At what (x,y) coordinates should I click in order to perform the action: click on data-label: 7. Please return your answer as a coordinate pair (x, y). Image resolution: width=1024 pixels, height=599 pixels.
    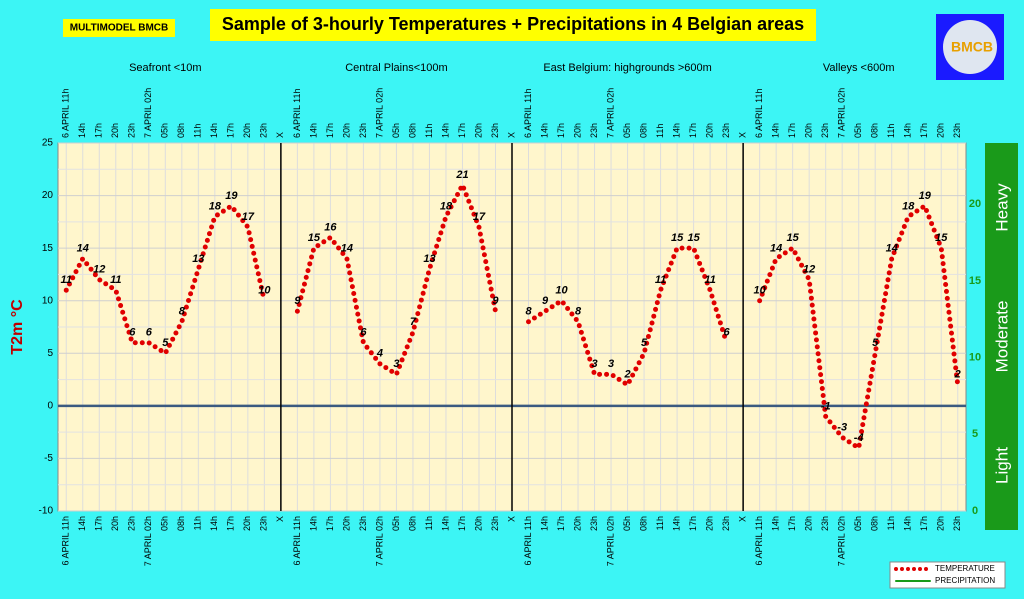
    Looking at the image, I should click on (413, 322).